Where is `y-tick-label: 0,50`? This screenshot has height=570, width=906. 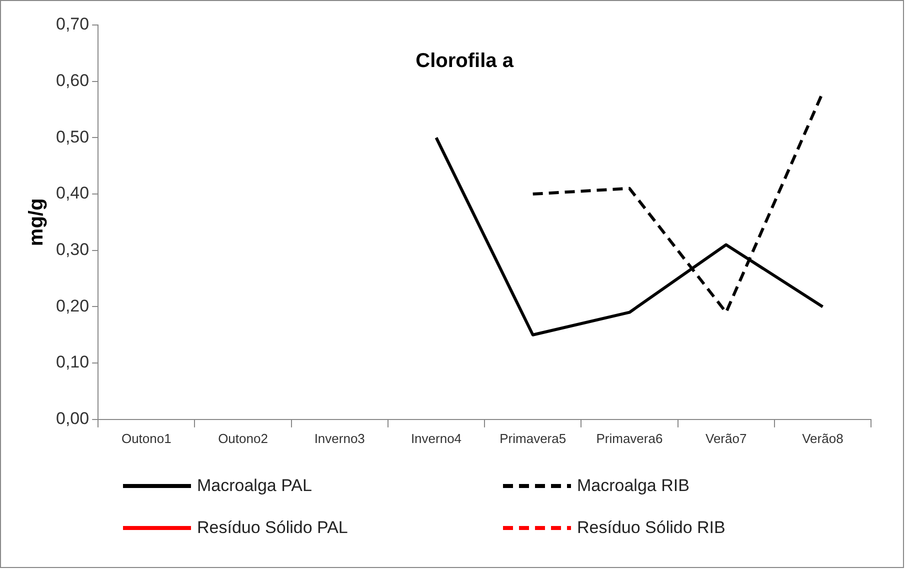 y-tick-label: 0,50 is located at coordinates (73, 136).